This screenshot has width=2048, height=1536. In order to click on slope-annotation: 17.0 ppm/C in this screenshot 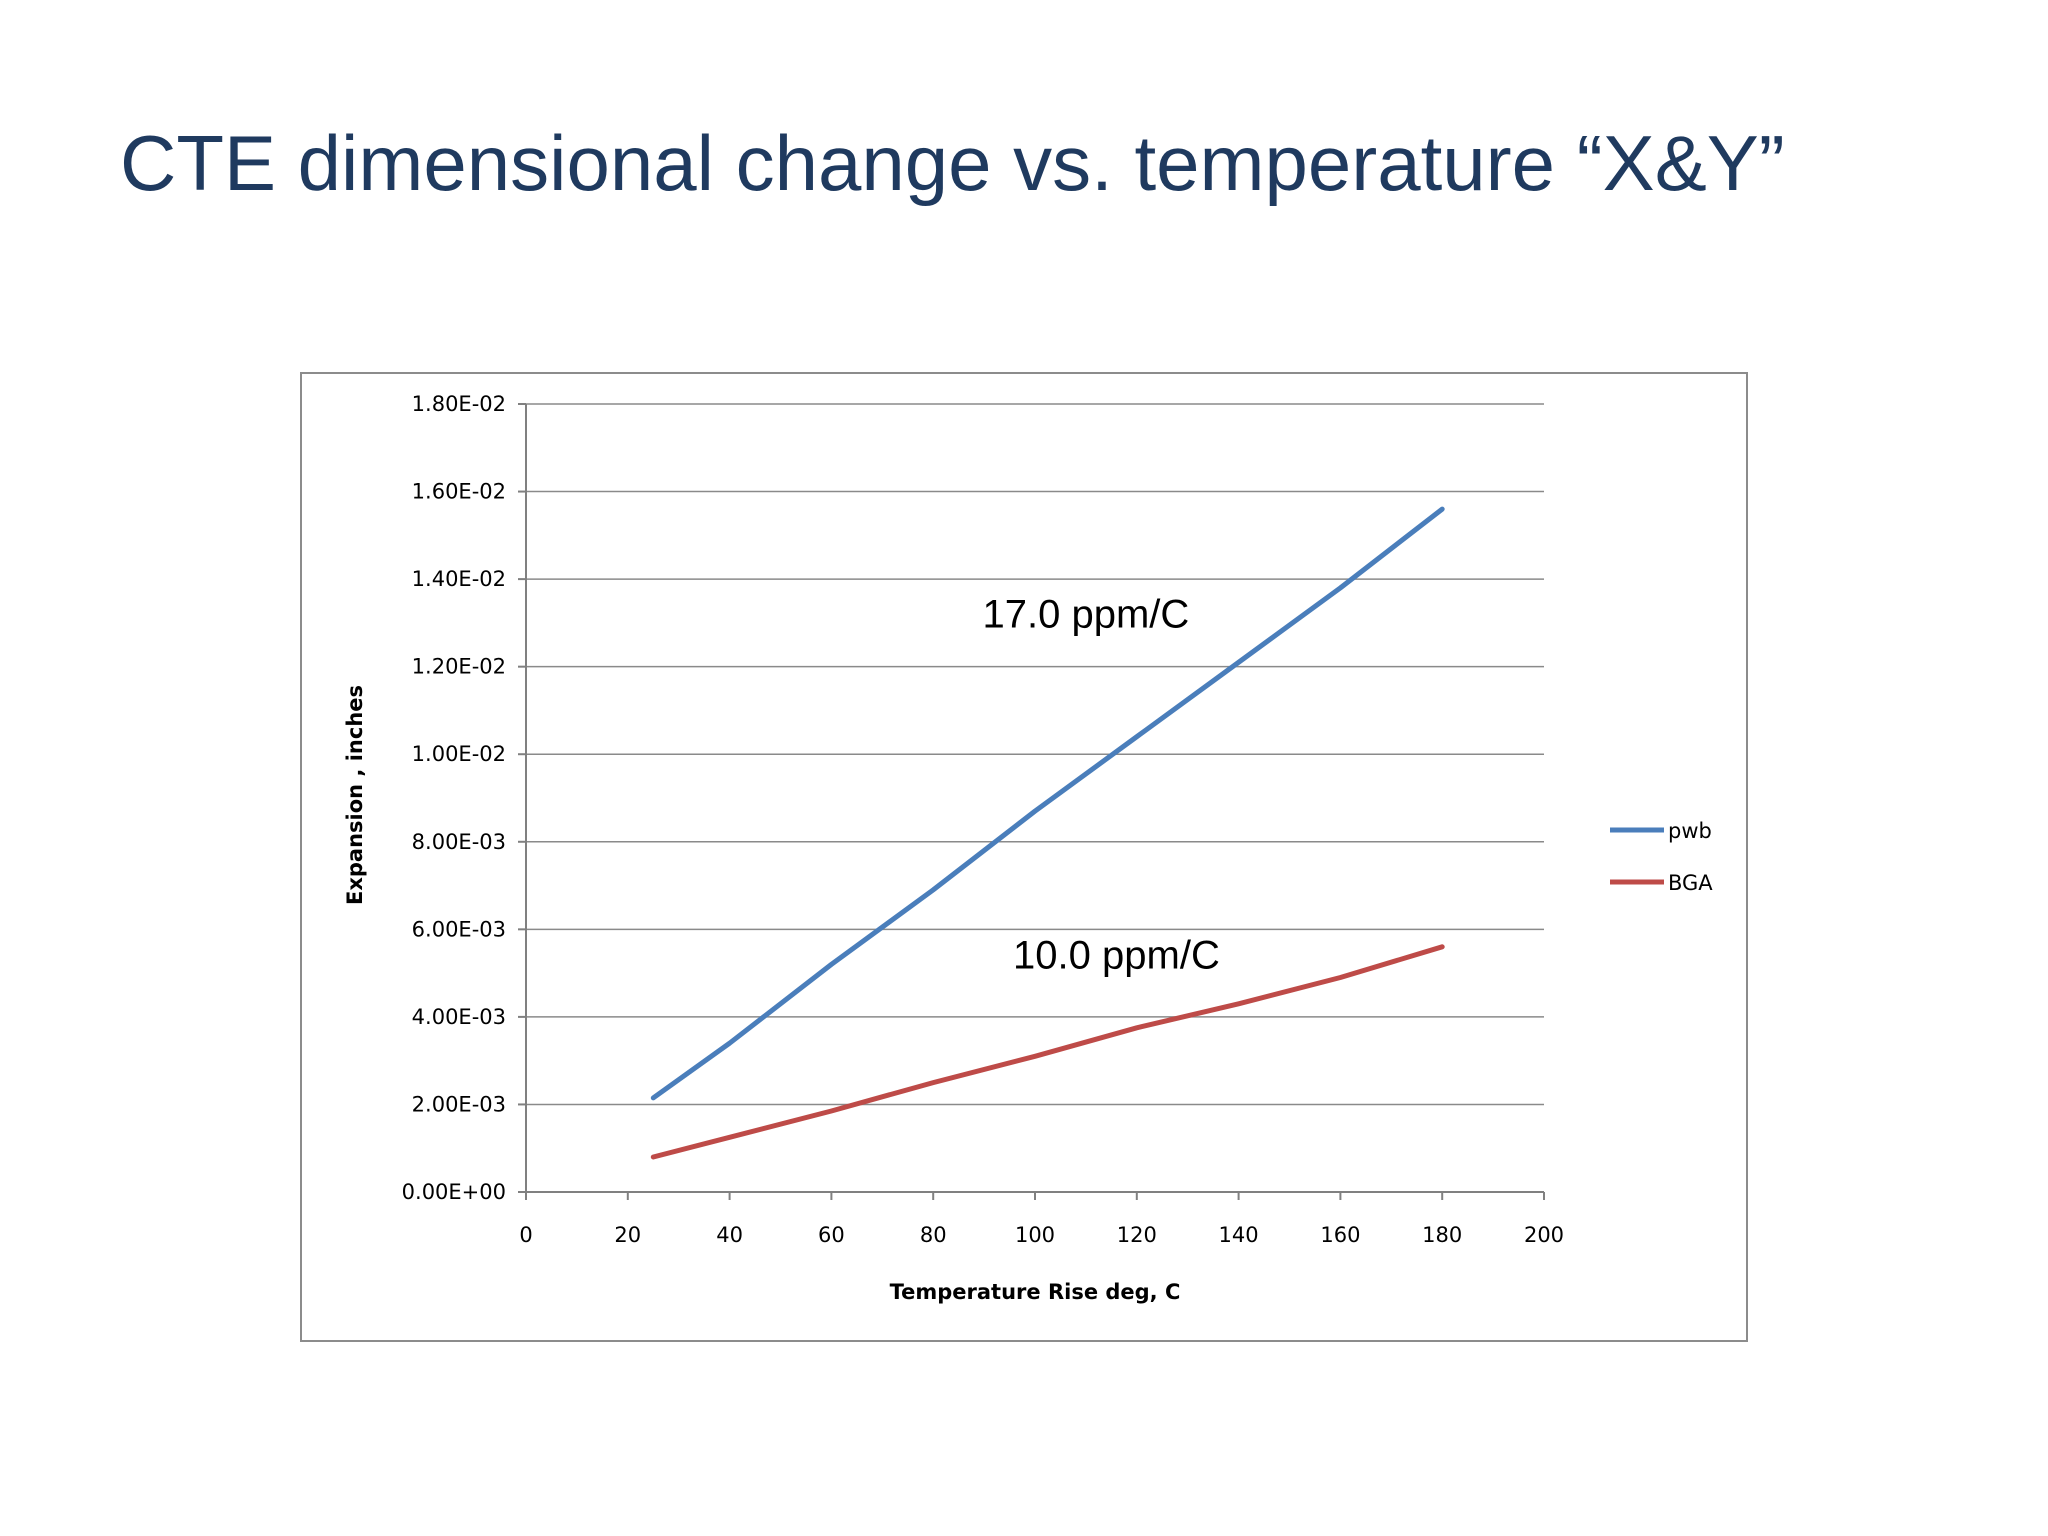, I will do `click(1086, 614)`.